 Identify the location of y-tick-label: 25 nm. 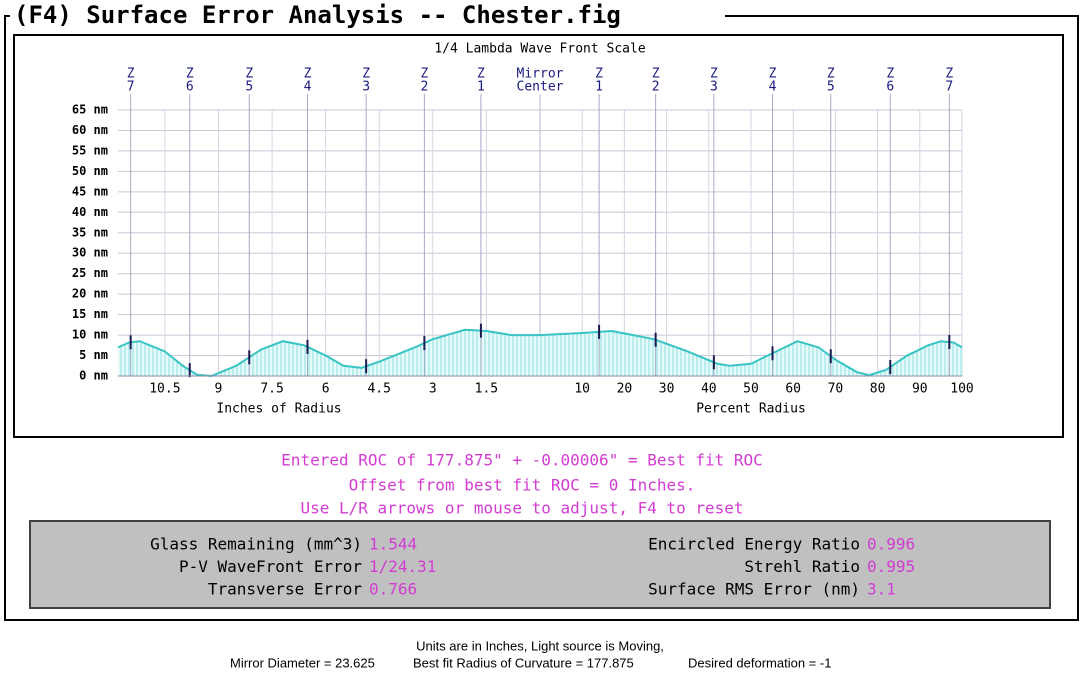
(90, 273).